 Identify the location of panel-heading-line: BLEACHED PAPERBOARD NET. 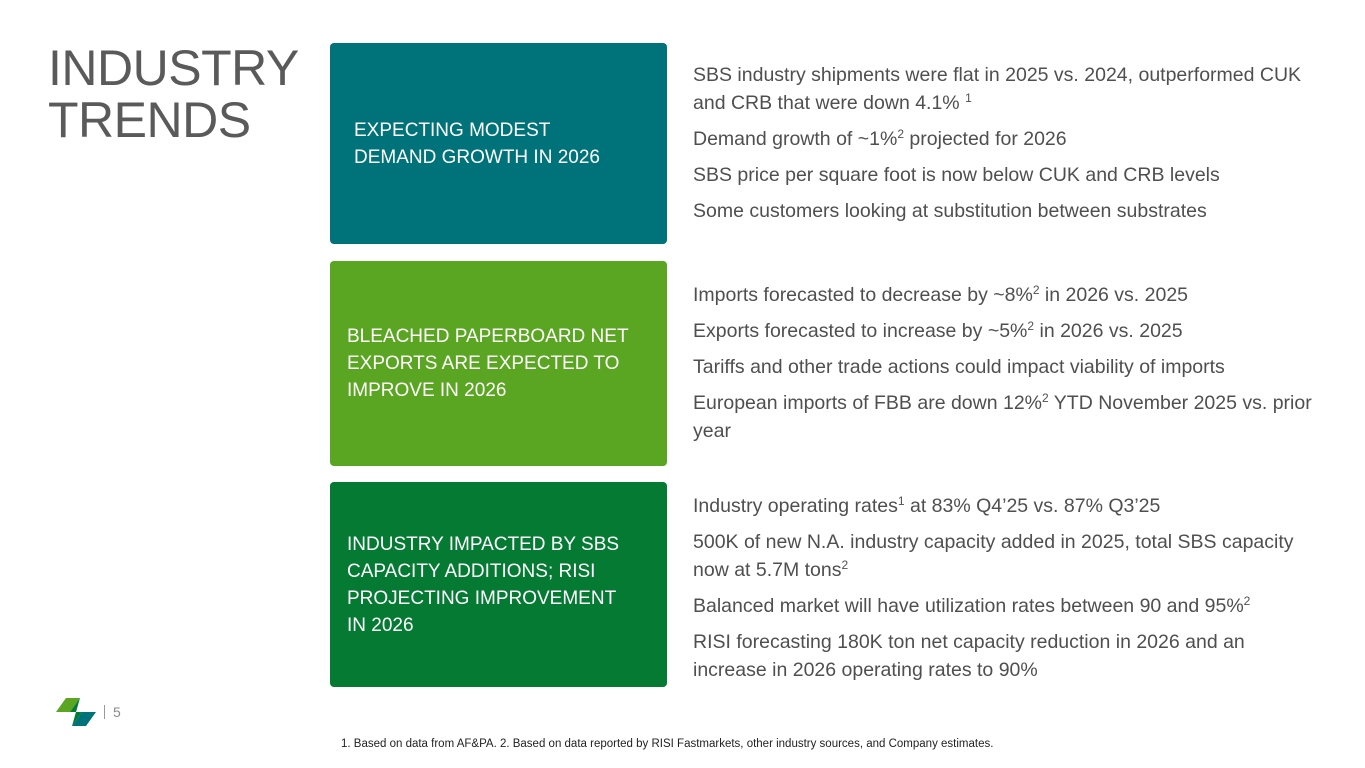
(488, 336).